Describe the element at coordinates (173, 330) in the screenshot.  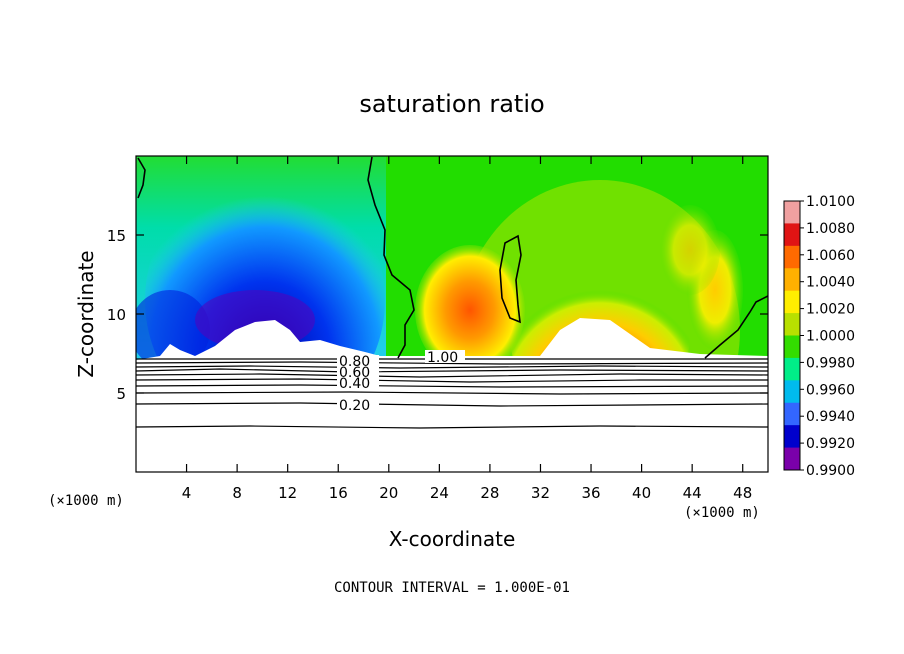
I see `dry-core-small` at that location.